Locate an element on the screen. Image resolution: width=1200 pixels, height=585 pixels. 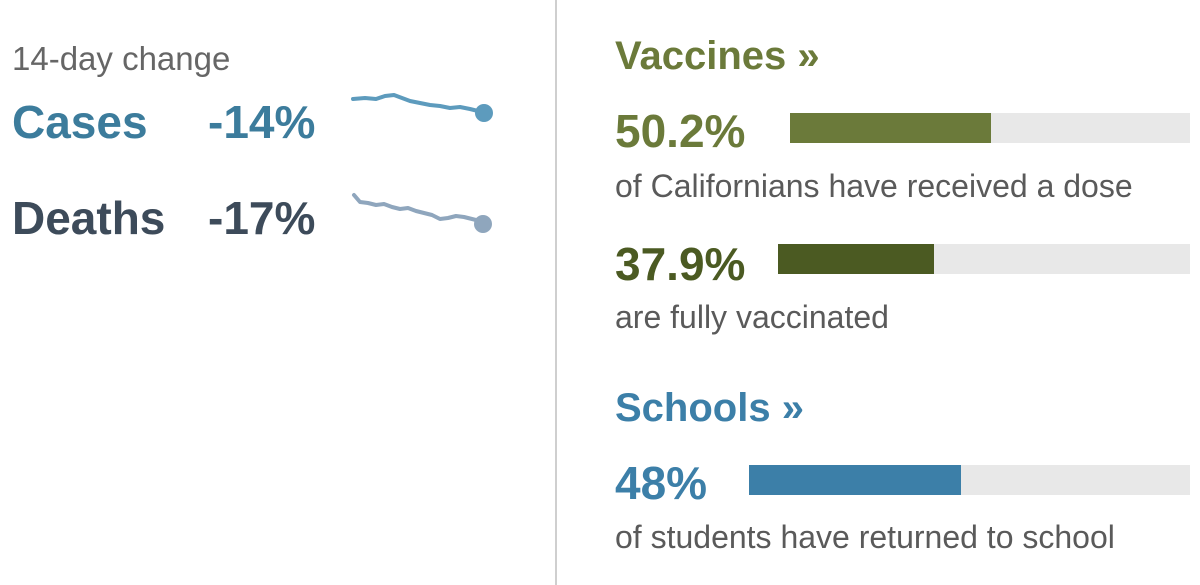
dose-percent: 50.2% is located at coordinates (680, 131).